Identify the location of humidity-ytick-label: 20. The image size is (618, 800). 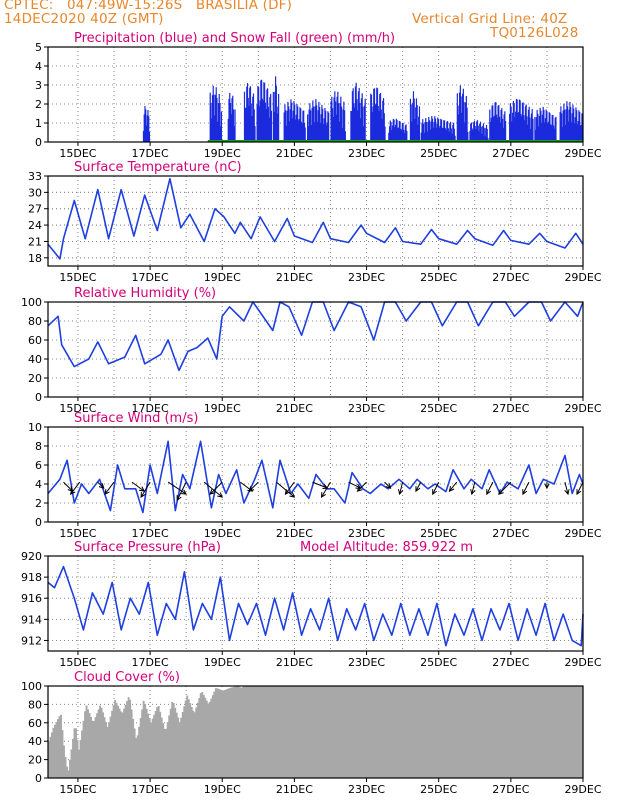
(35, 378).